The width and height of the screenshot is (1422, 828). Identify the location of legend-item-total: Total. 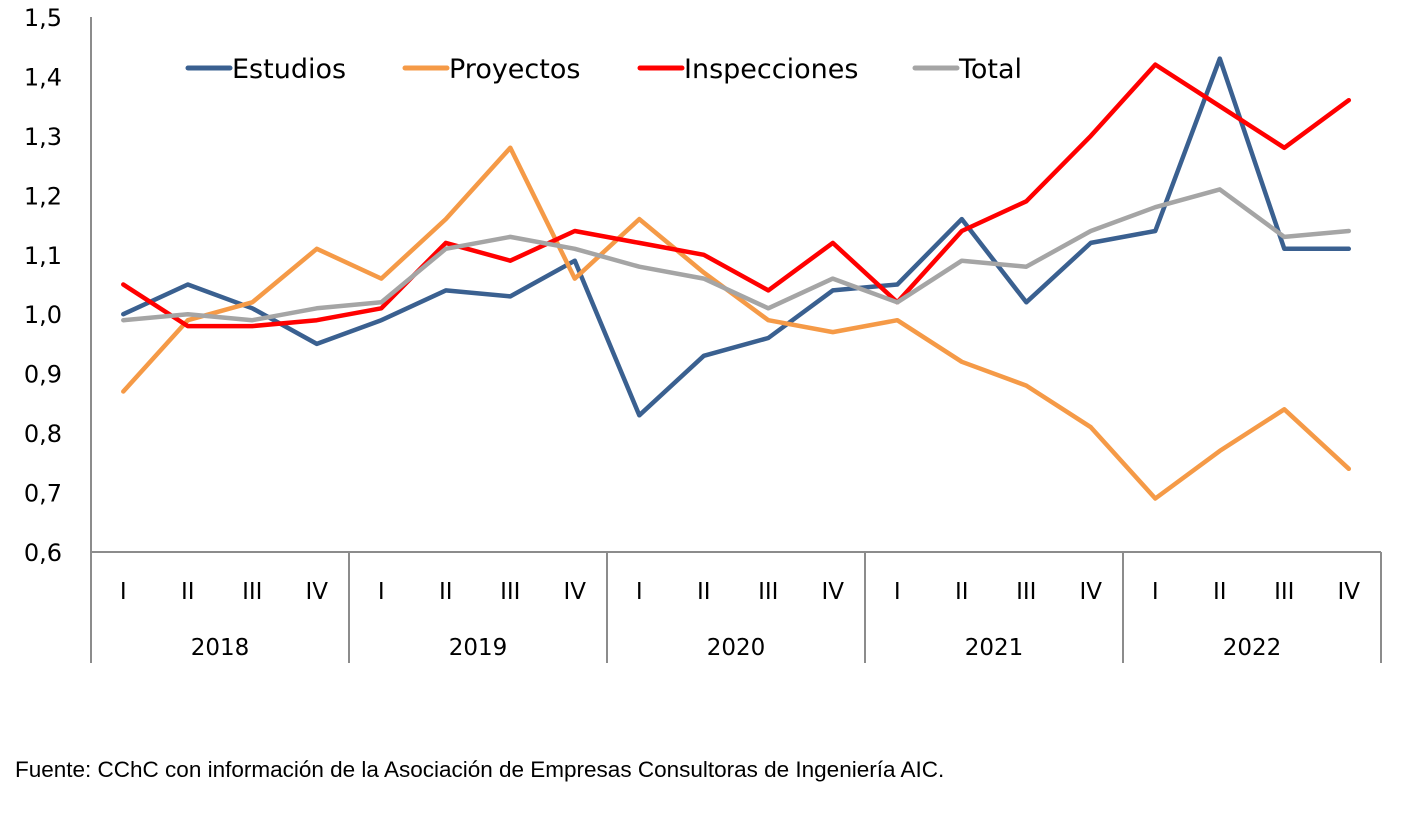
(967, 69).